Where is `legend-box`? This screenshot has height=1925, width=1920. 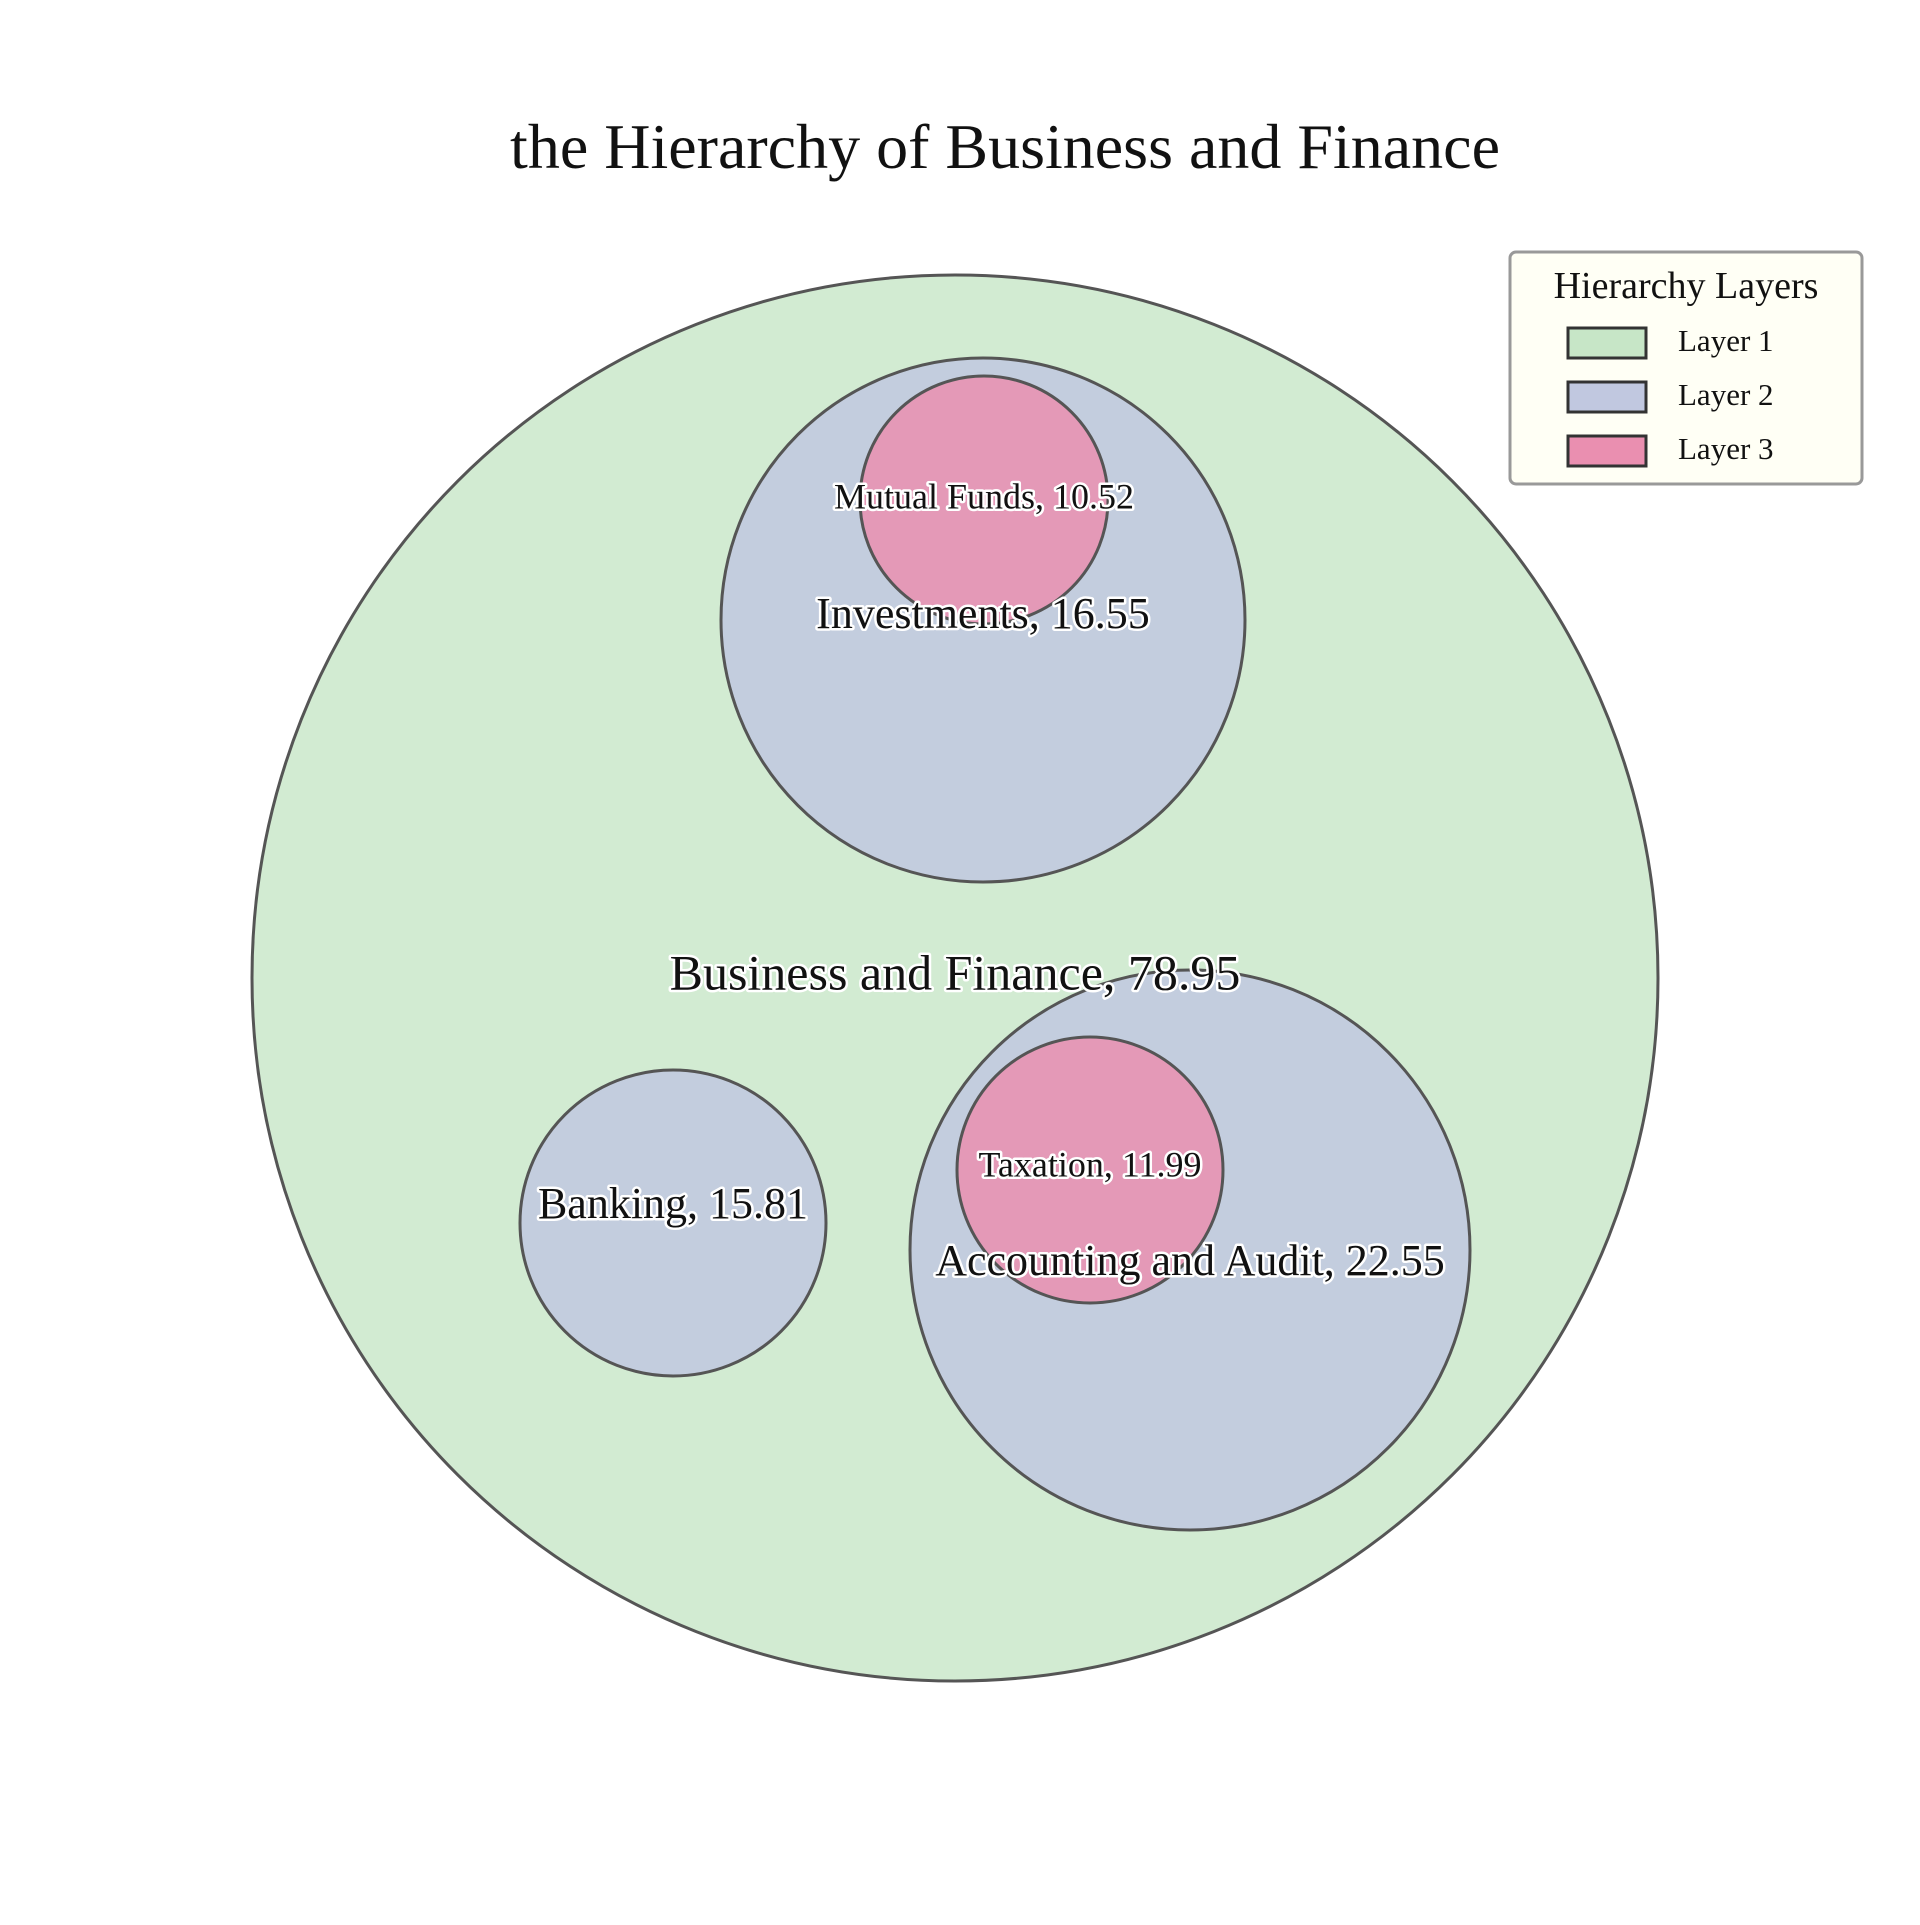 legend-box is located at coordinates (1686, 368).